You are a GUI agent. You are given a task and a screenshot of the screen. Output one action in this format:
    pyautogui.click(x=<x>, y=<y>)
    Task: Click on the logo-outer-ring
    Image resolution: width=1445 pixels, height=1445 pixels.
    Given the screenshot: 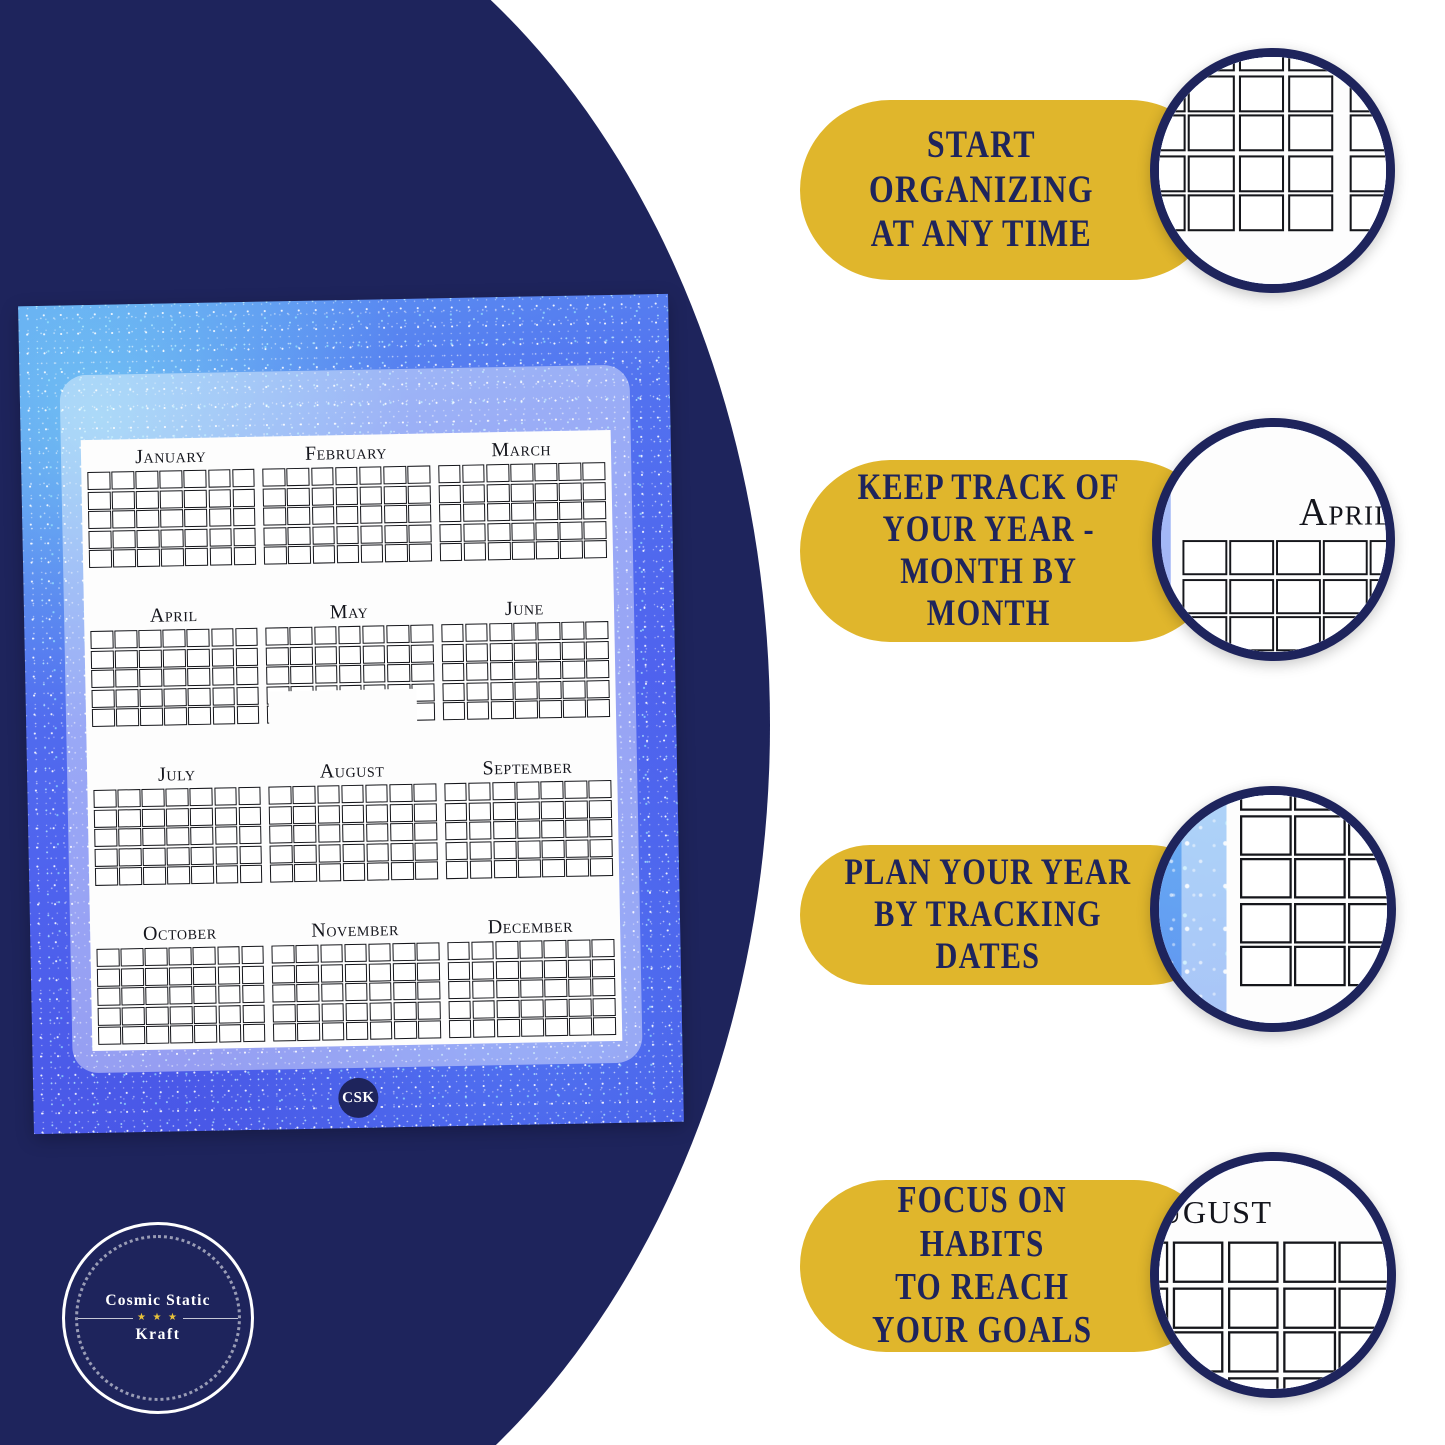 What is the action you would take?
    pyautogui.click(x=158, y=1318)
    